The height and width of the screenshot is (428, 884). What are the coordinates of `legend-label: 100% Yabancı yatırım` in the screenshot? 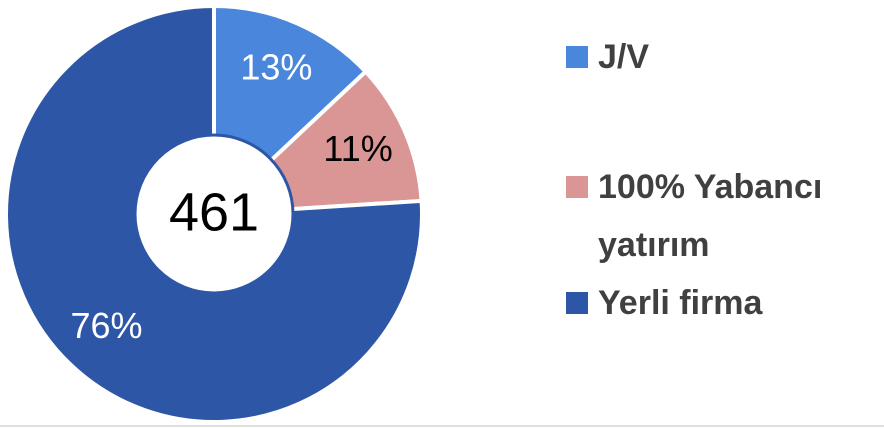 It's located at (710, 216).